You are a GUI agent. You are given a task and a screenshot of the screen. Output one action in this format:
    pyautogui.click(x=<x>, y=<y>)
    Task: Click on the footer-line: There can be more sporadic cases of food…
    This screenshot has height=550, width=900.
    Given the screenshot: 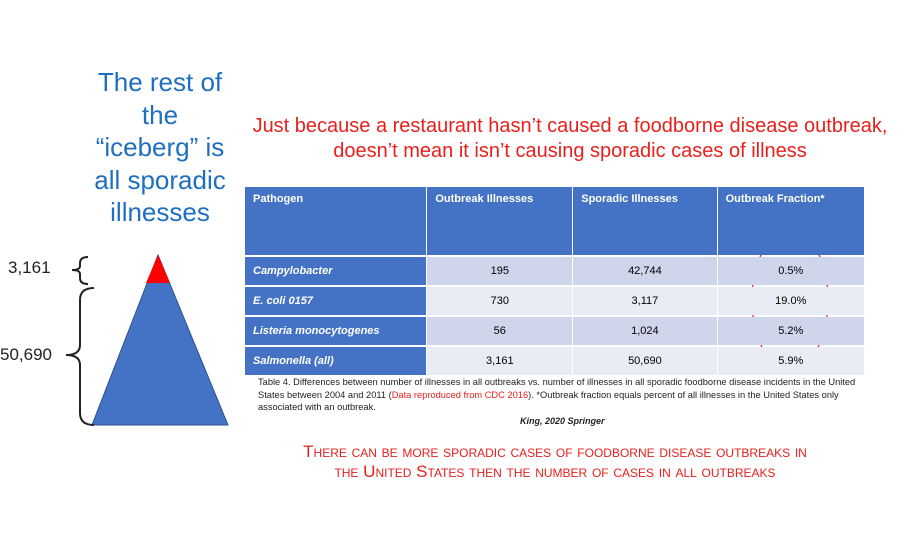 What is the action you would take?
    pyautogui.click(x=555, y=451)
    